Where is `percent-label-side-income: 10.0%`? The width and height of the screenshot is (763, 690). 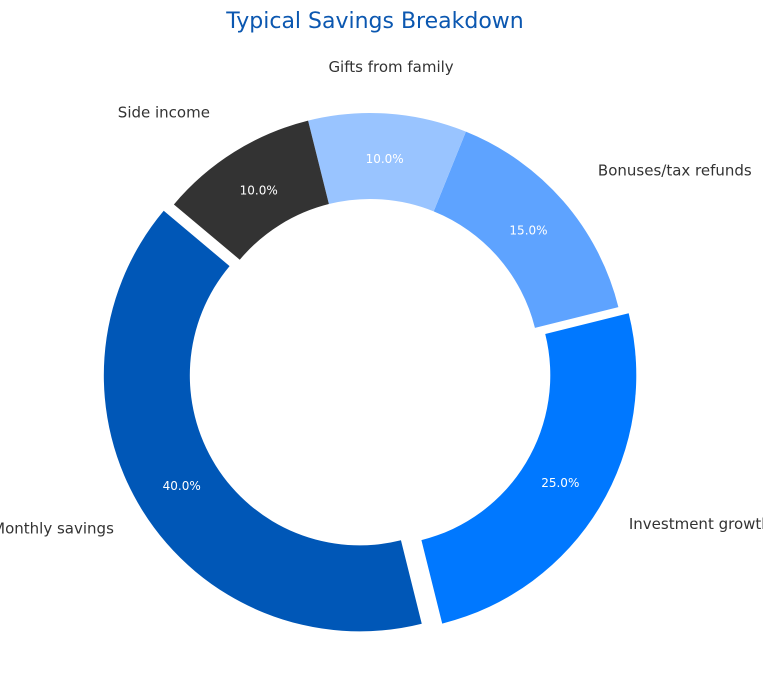
percent-label-side-income: 10.0% is located at coordinates (259, 190).